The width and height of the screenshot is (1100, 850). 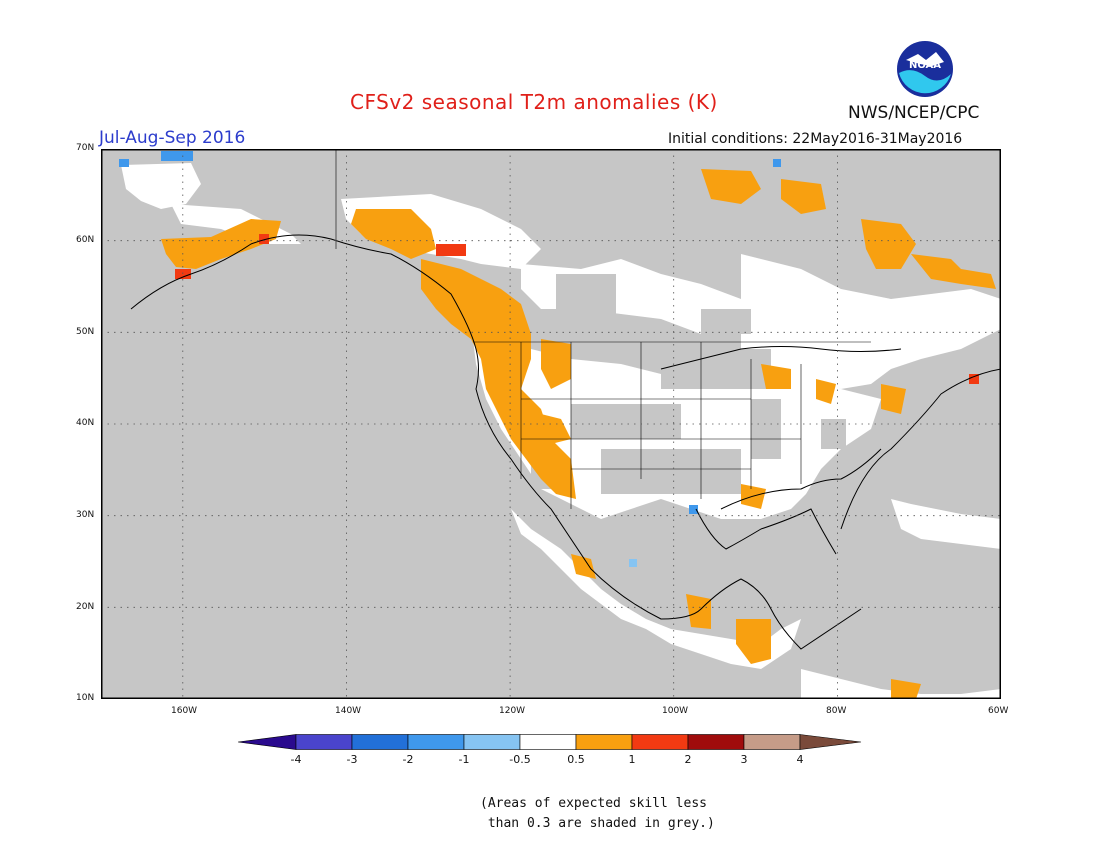 I want to click on colorbar-tick-label: 2, so click(x=688, y=759).